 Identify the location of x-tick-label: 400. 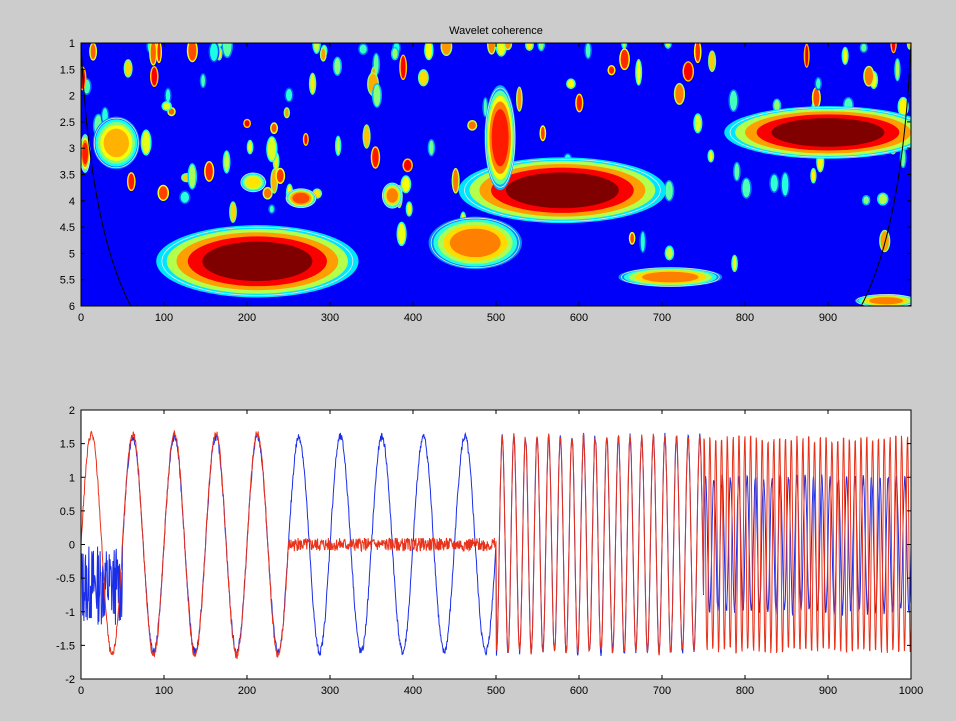
(413, 691).